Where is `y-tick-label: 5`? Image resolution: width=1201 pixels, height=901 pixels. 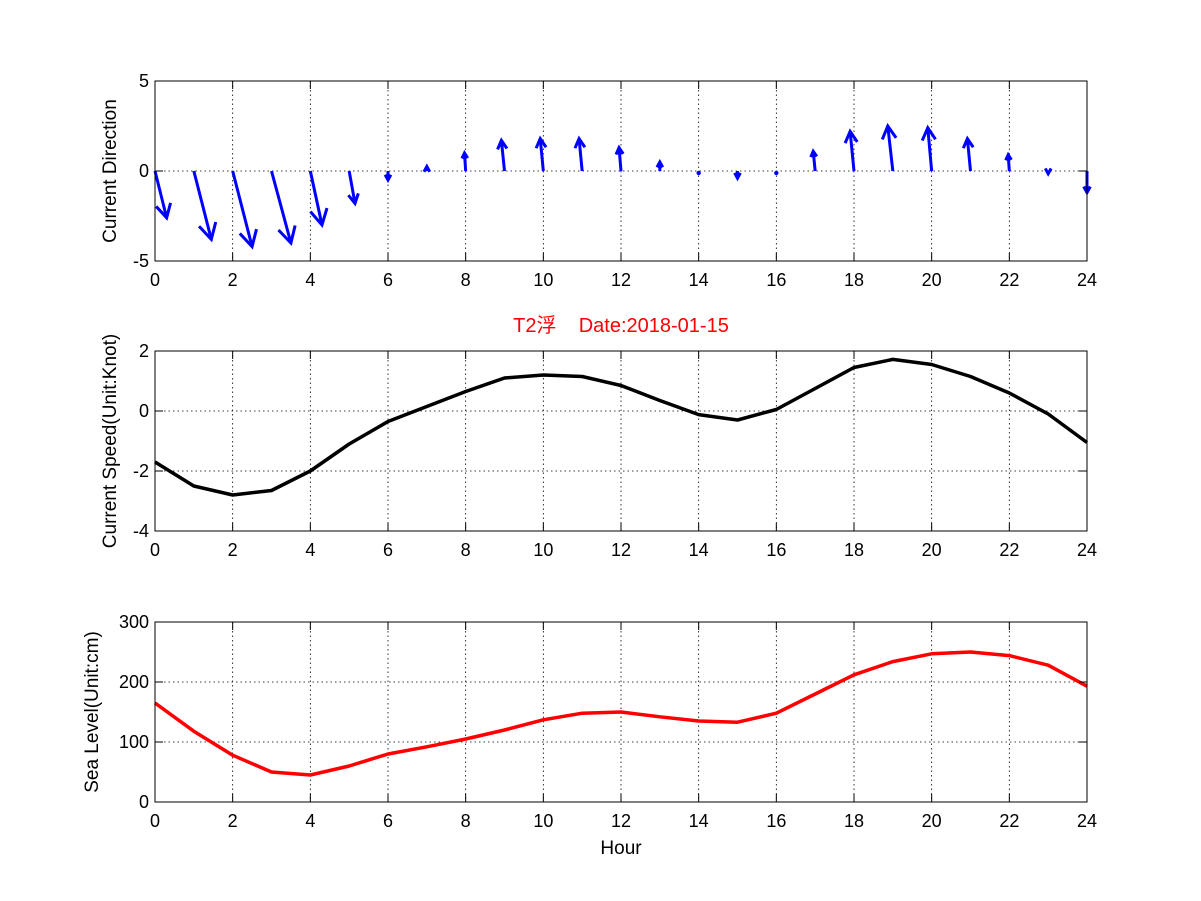
y-tick-label: 5 is located at coordinates (144, 81).